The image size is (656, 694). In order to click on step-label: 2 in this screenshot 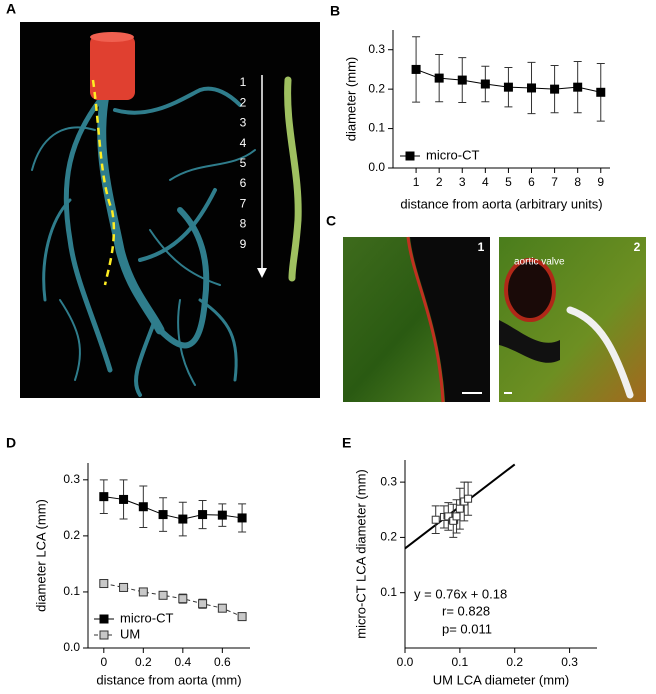, I will do `click(243, 102)`.